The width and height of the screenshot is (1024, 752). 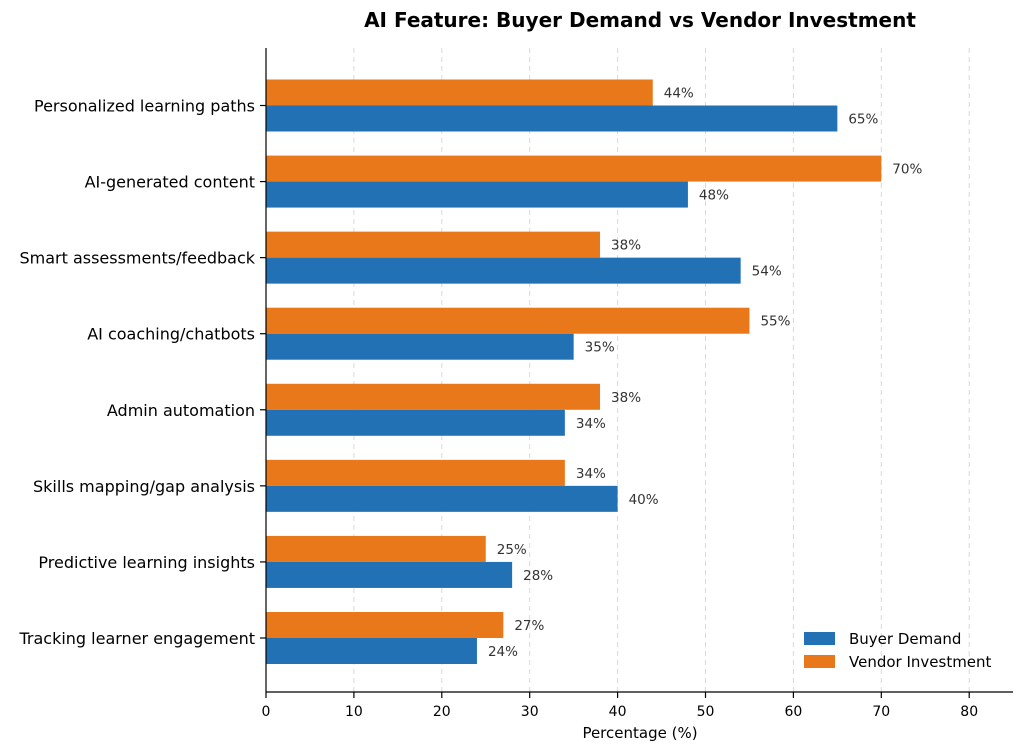 What do you see at coordinates (644, 500) in the screenshot?
I see `data-label-buyer: 40%` at bounding box center [644, 500].